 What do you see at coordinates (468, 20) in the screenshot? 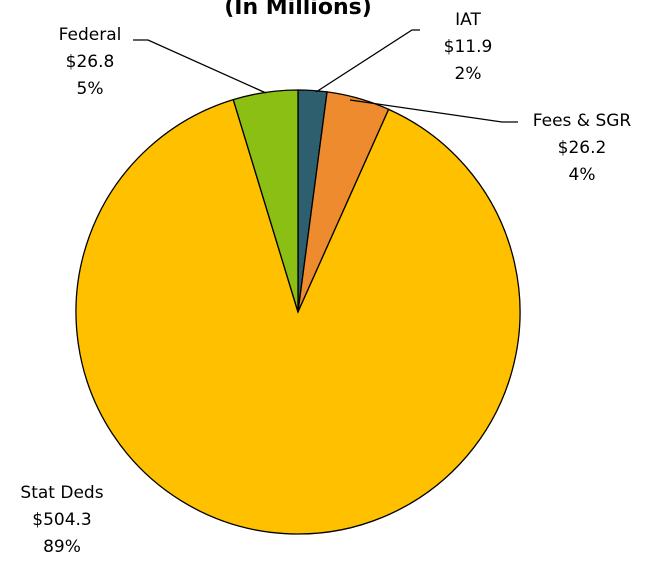
I see `category-label: IAT` at bounding box center [468, 20].